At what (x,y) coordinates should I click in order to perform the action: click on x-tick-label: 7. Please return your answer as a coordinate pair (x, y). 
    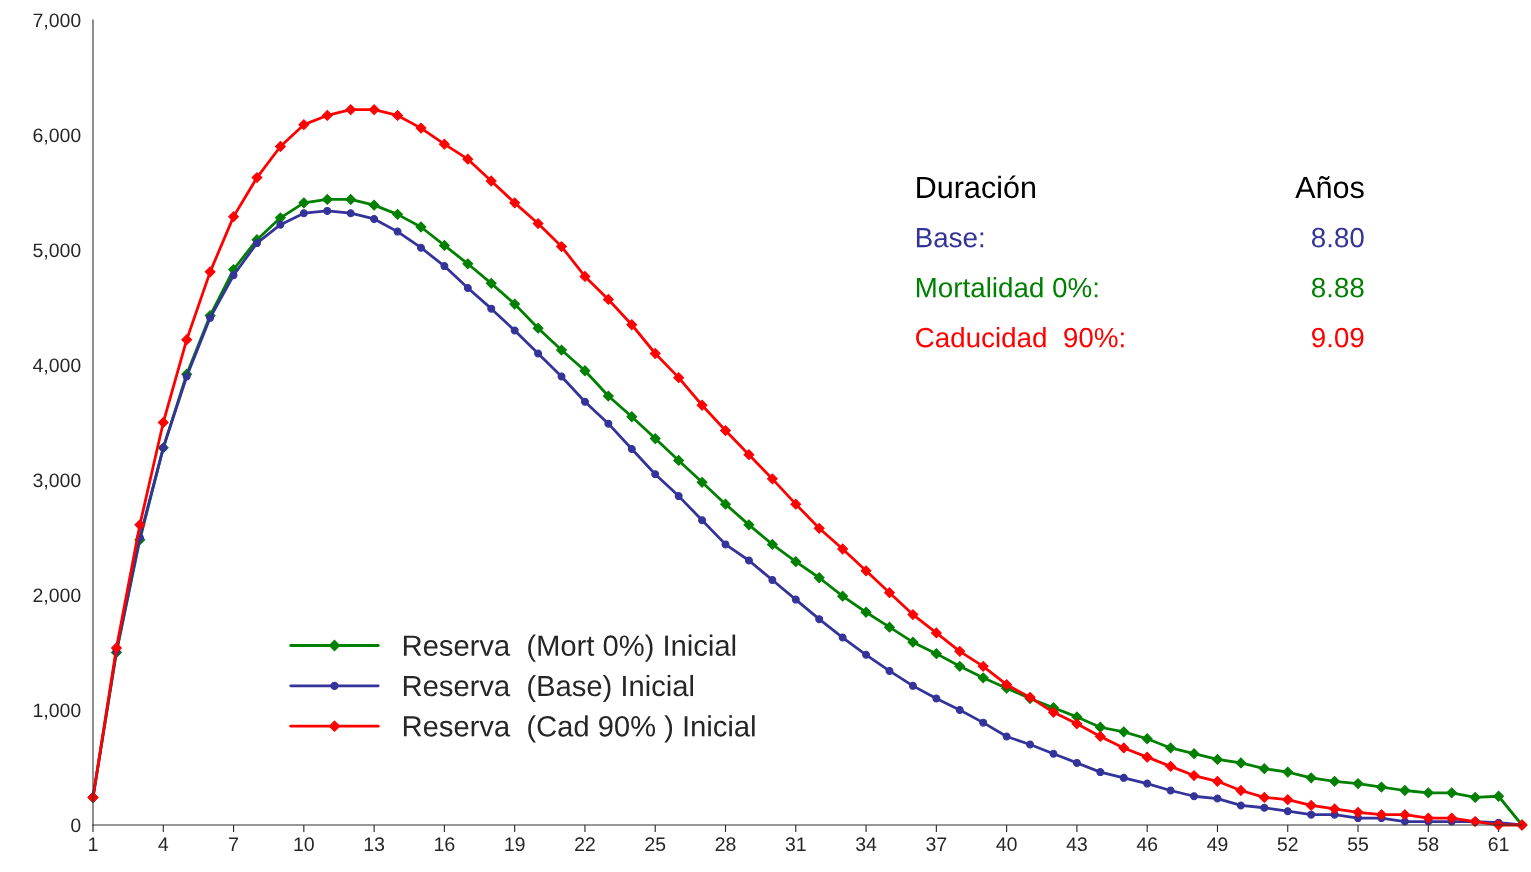
    Looking at the image, I should click on (233, 844).